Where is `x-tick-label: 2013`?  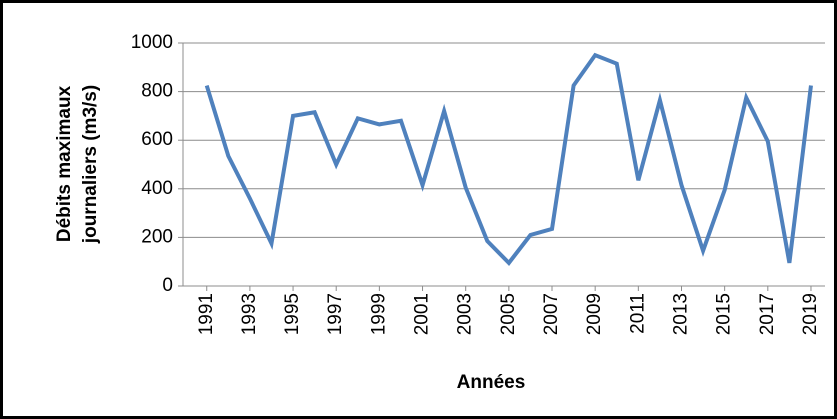
x-tick-label: 2013 is located at coordinates (681, 314).